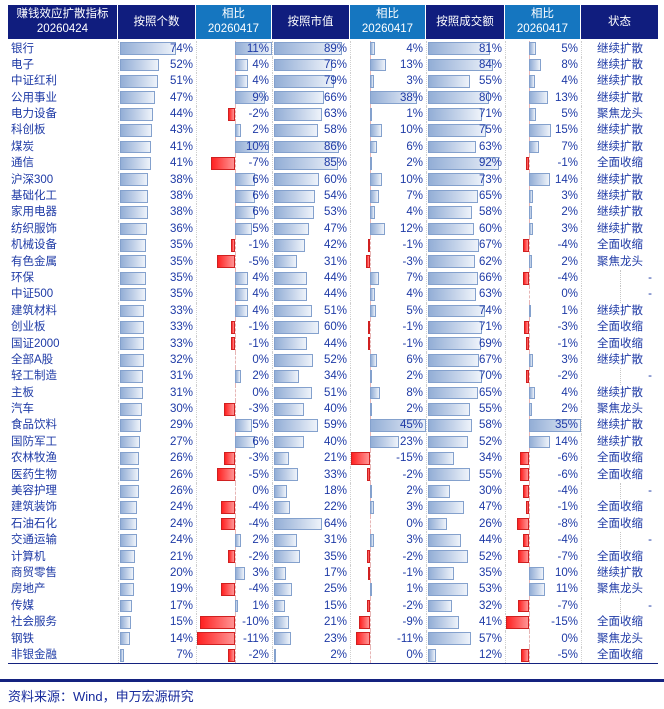  What do you see at coordinates (258, 556) in the screenshot?
I see `value-label: -2%` at bounding box center [258, 556].